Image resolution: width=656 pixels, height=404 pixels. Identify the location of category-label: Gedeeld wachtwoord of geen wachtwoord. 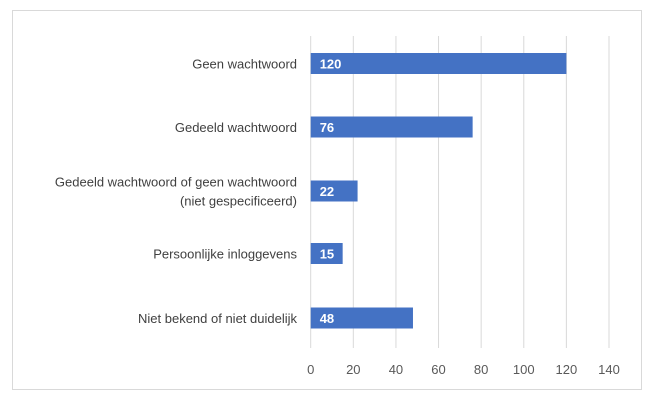
(176, 182).